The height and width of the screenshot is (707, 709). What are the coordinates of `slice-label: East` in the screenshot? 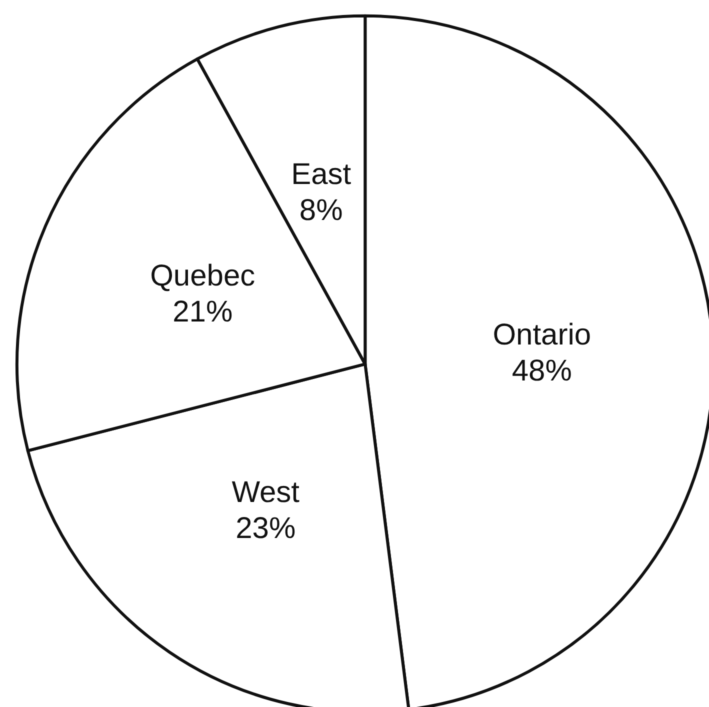 It's located at (321, 175).